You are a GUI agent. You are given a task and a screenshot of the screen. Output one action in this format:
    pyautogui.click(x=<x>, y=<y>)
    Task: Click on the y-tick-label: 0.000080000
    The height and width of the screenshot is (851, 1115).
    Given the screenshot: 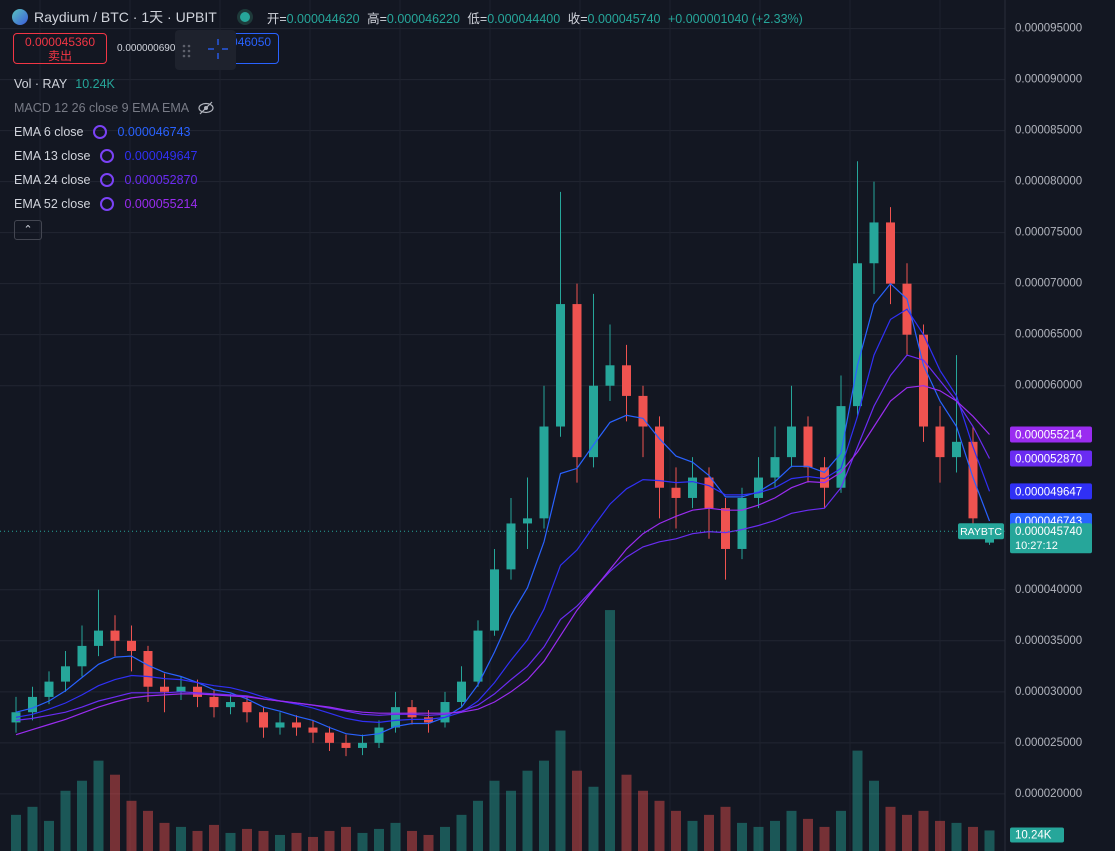 What is the action you would take?
    pyautogui.click(x=1048, y=182)
    